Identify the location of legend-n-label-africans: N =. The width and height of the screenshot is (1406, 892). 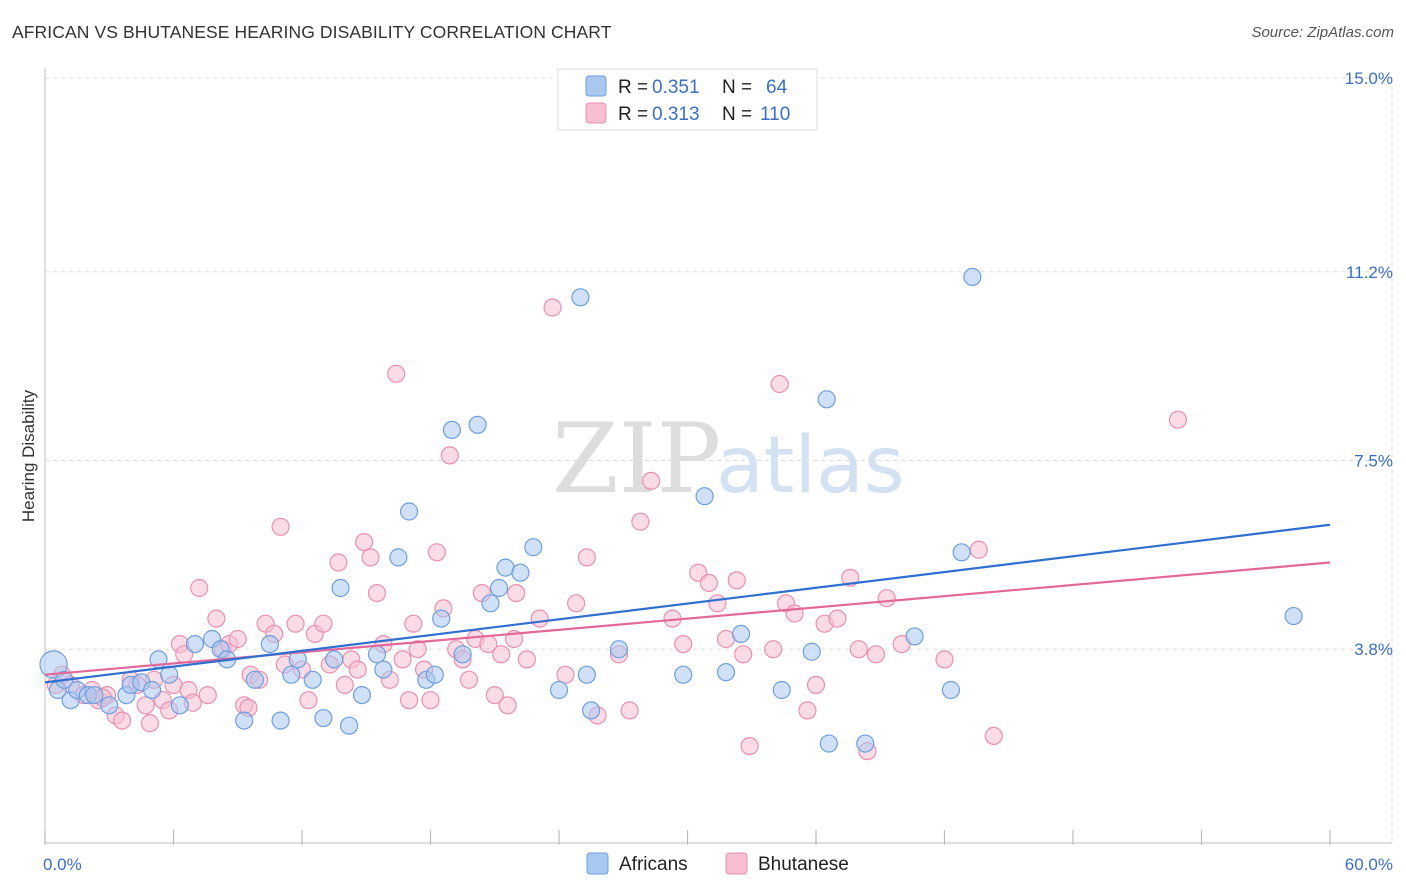
(737, 87).